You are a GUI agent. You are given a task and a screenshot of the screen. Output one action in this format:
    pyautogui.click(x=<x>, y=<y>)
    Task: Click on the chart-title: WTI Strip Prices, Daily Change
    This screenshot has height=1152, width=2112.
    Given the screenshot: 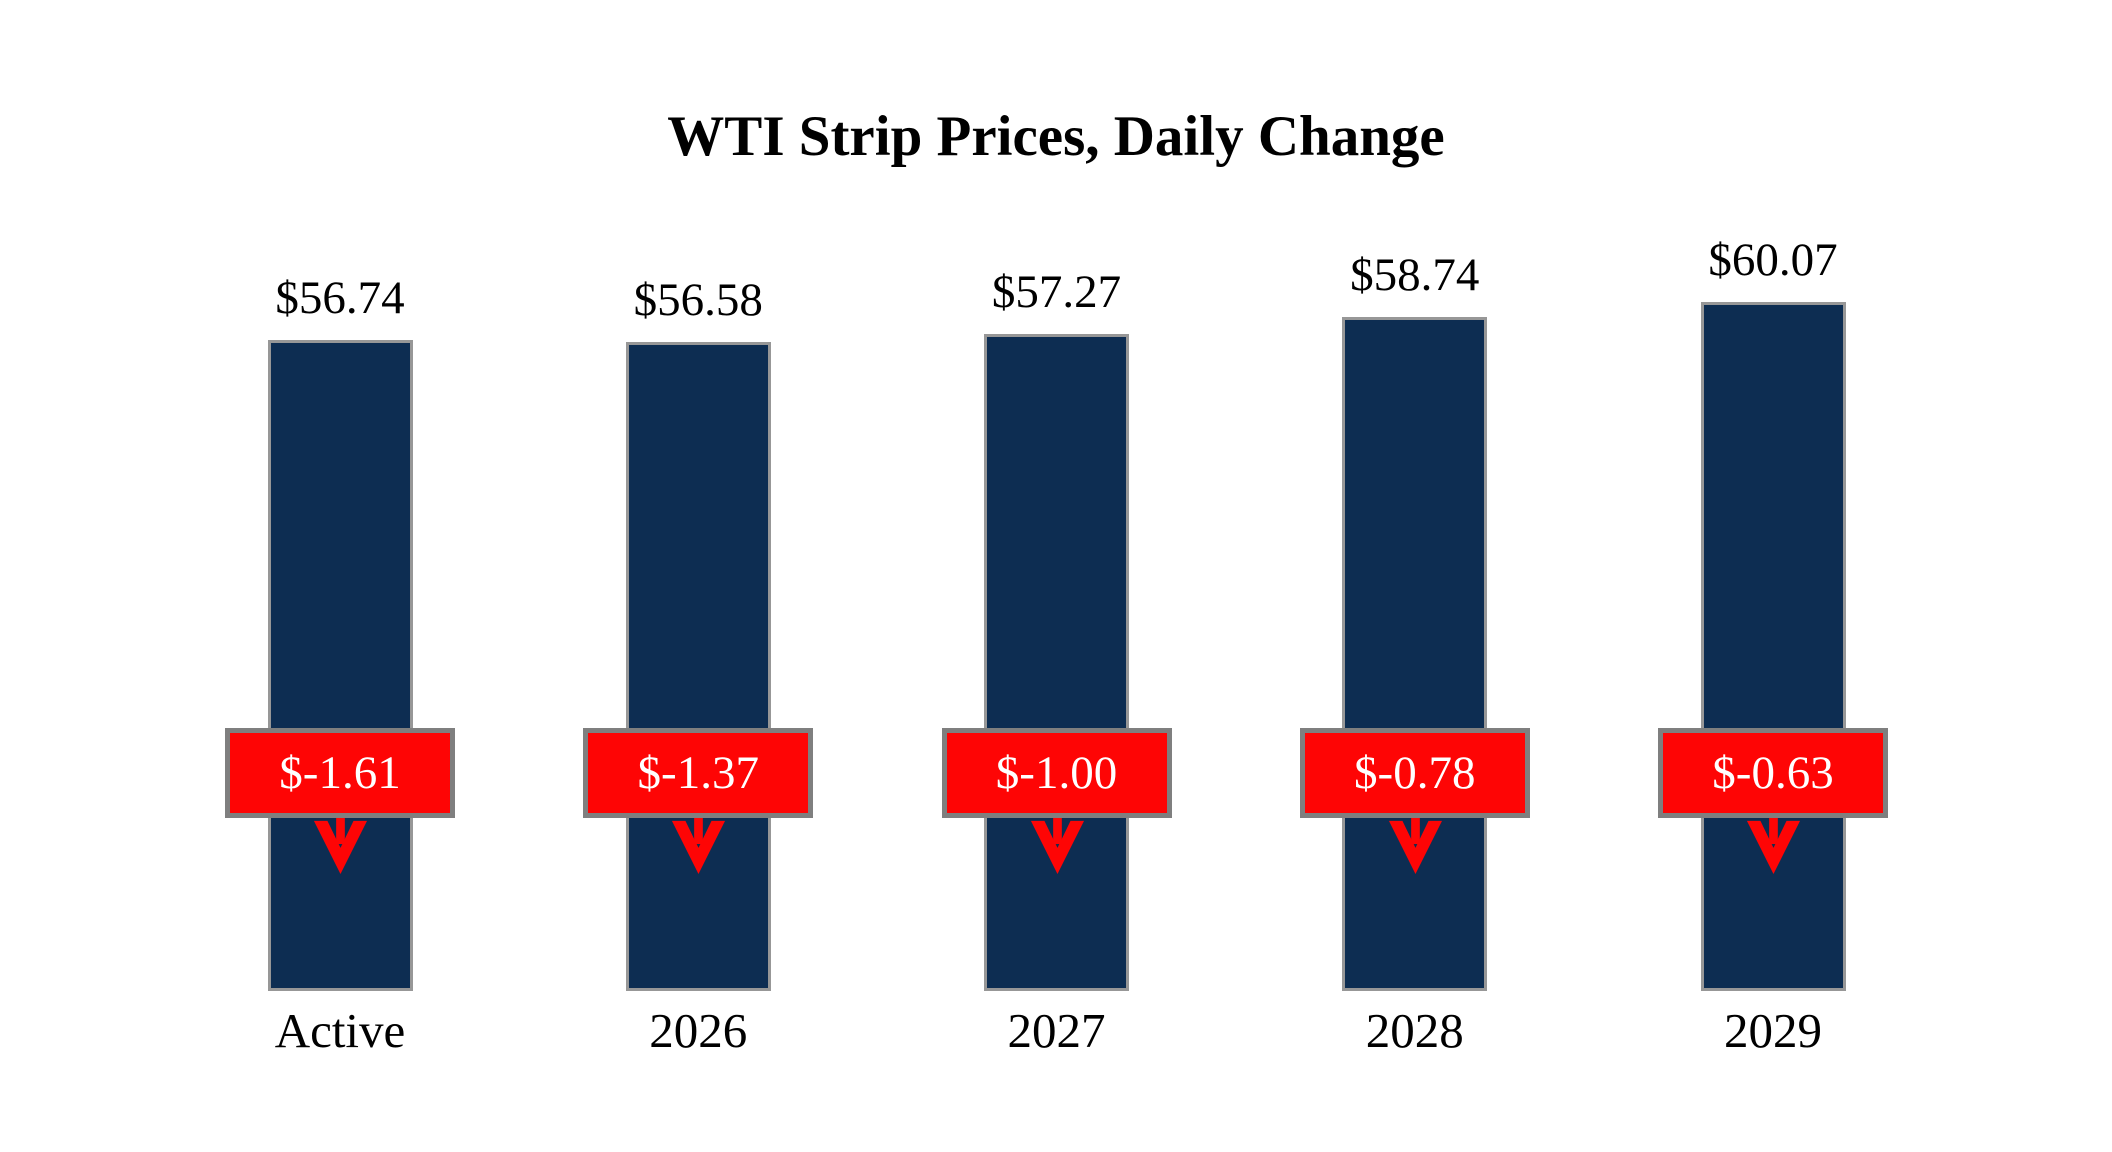 What is the action you would take?
    pyautogui.click(x=1056, y=136)
    